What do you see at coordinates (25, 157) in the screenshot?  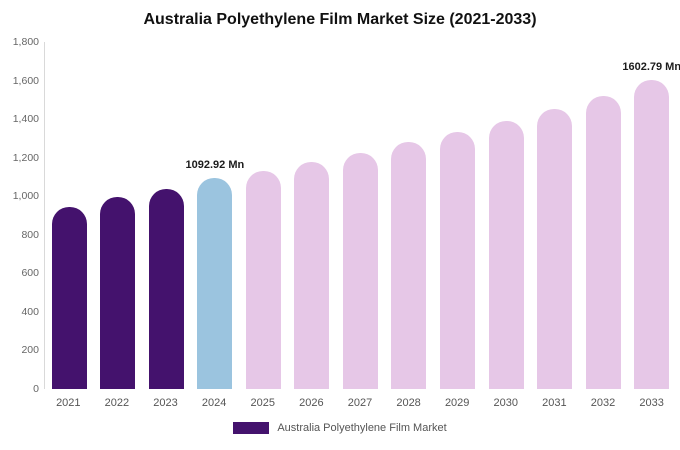 I see `y-tick-label: 1,200` at bounding box center [25, 157].